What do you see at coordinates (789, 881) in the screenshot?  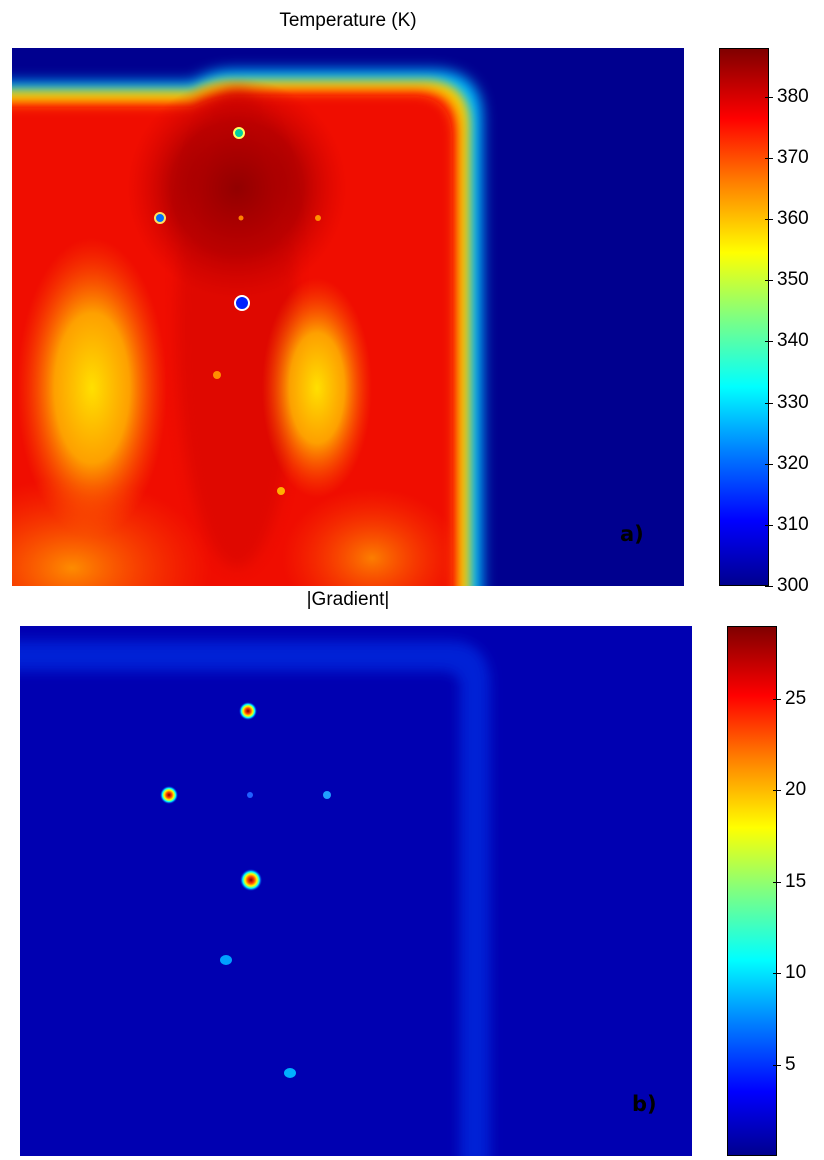 I see `colorbar-tick-label: 15` at bounding box center [789, 881].